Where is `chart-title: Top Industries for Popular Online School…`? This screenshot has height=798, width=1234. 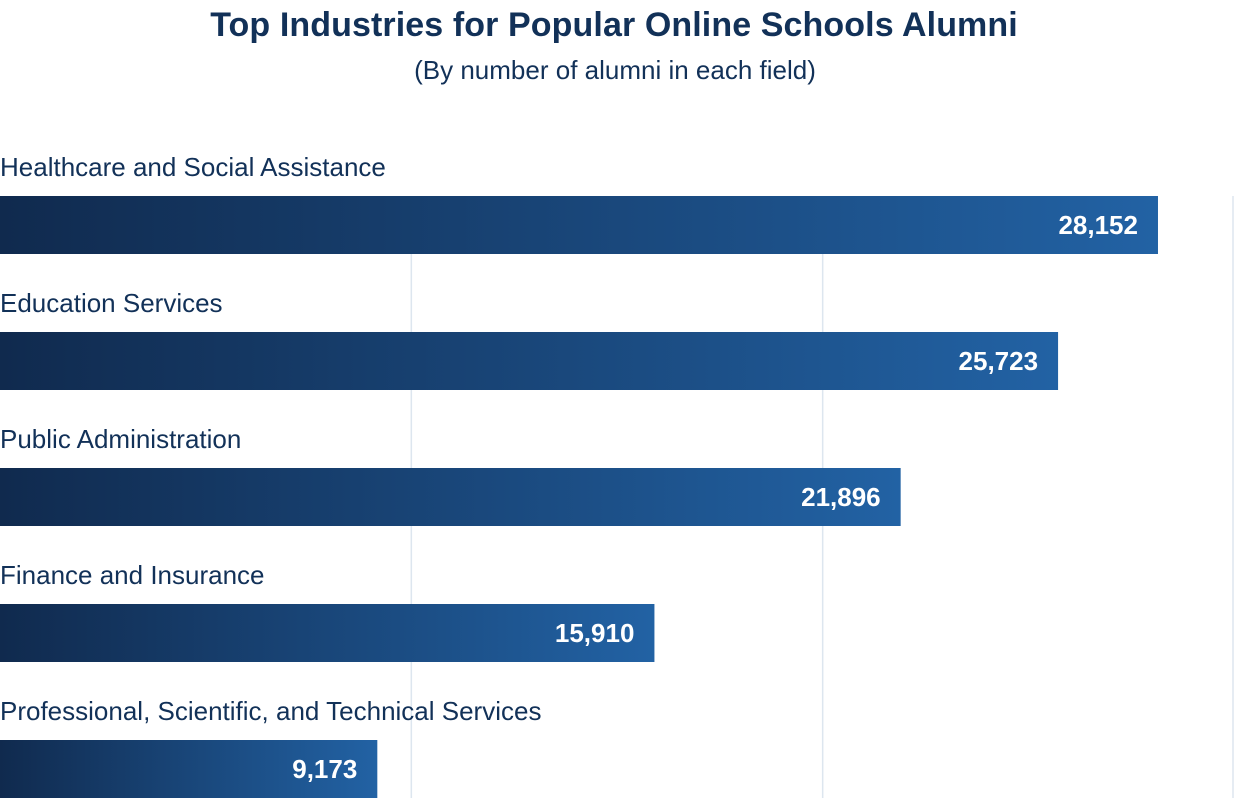
chart-title: Top Industries for Popular Online School… is located at coordinates (614, 25).